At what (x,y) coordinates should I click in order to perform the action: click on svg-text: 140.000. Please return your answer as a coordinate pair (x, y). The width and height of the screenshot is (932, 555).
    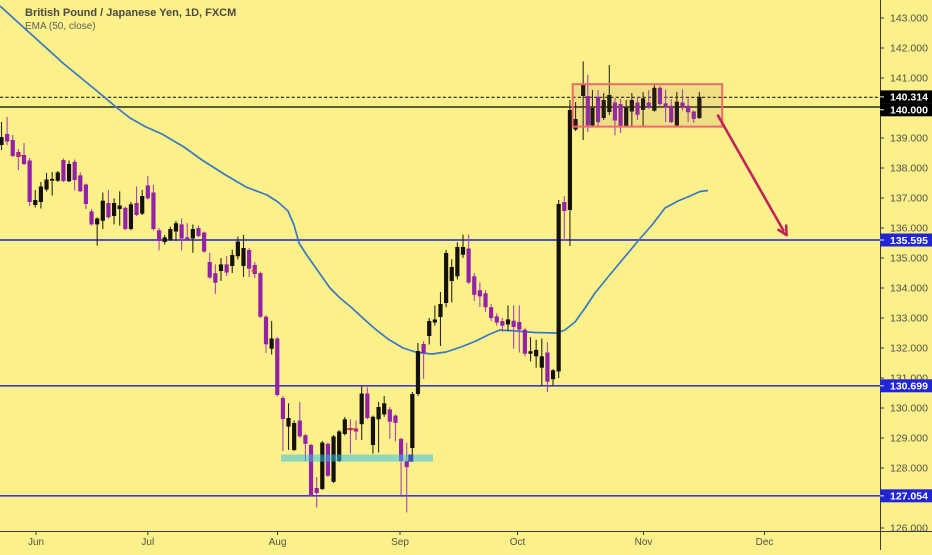
    Looking at the image, I should click on (909, 111).